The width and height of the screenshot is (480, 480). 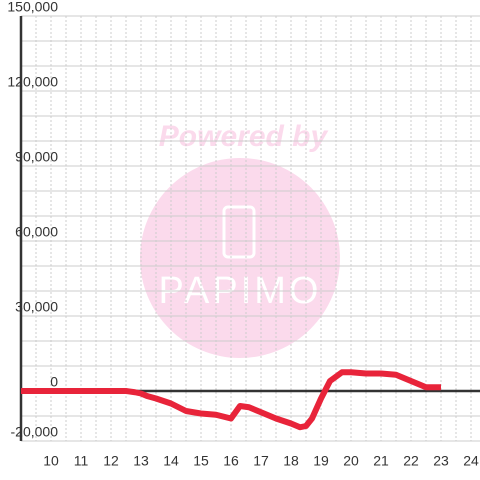 I want to click on x-tick-label: 13, so click(x=141, y=461).